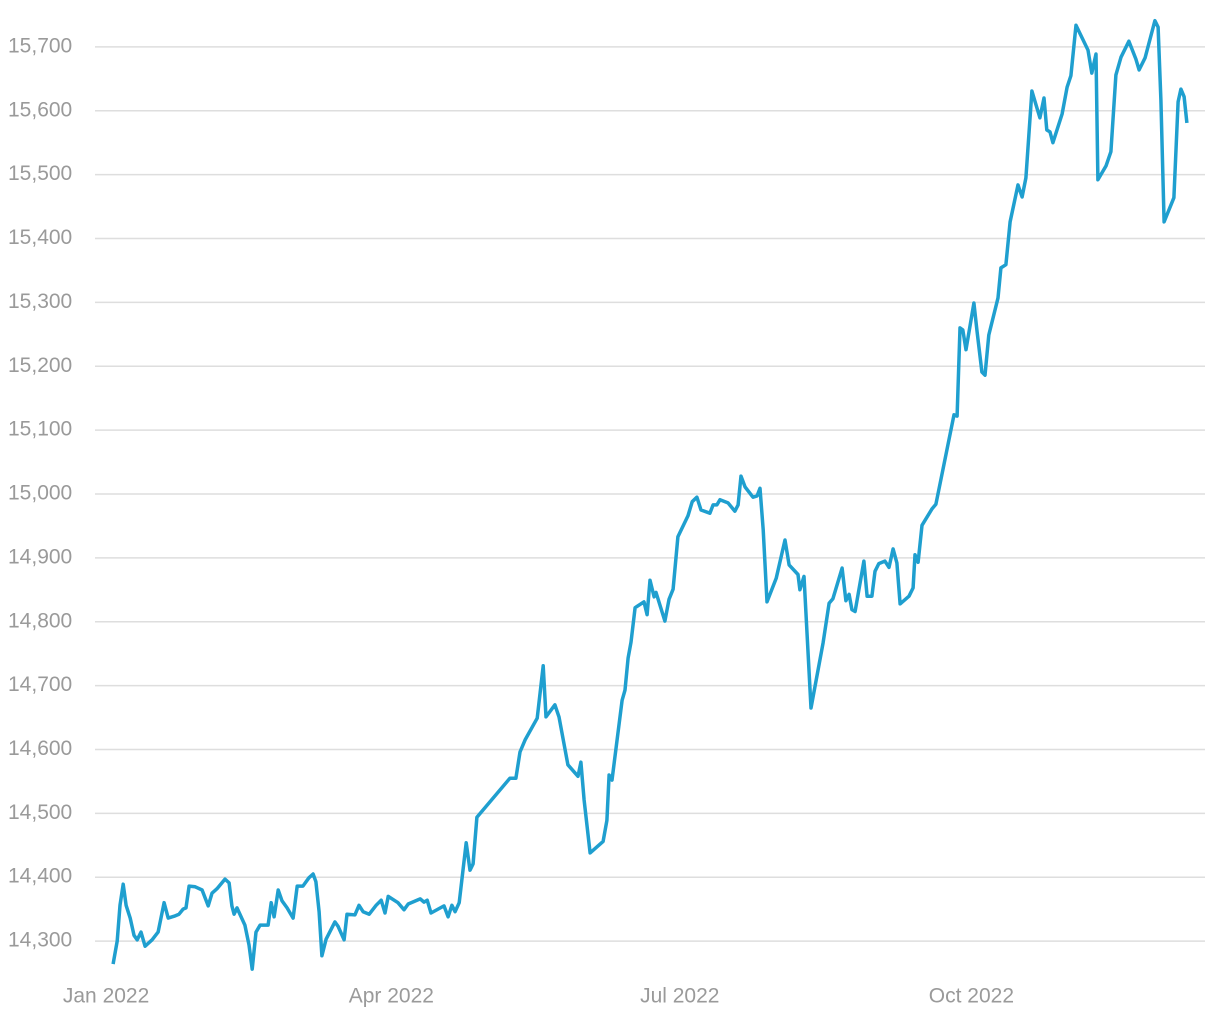 The height and width of the screenshot is (1020, 1220). I want to click on y-tick-label: 15,500, so click(40, 173).